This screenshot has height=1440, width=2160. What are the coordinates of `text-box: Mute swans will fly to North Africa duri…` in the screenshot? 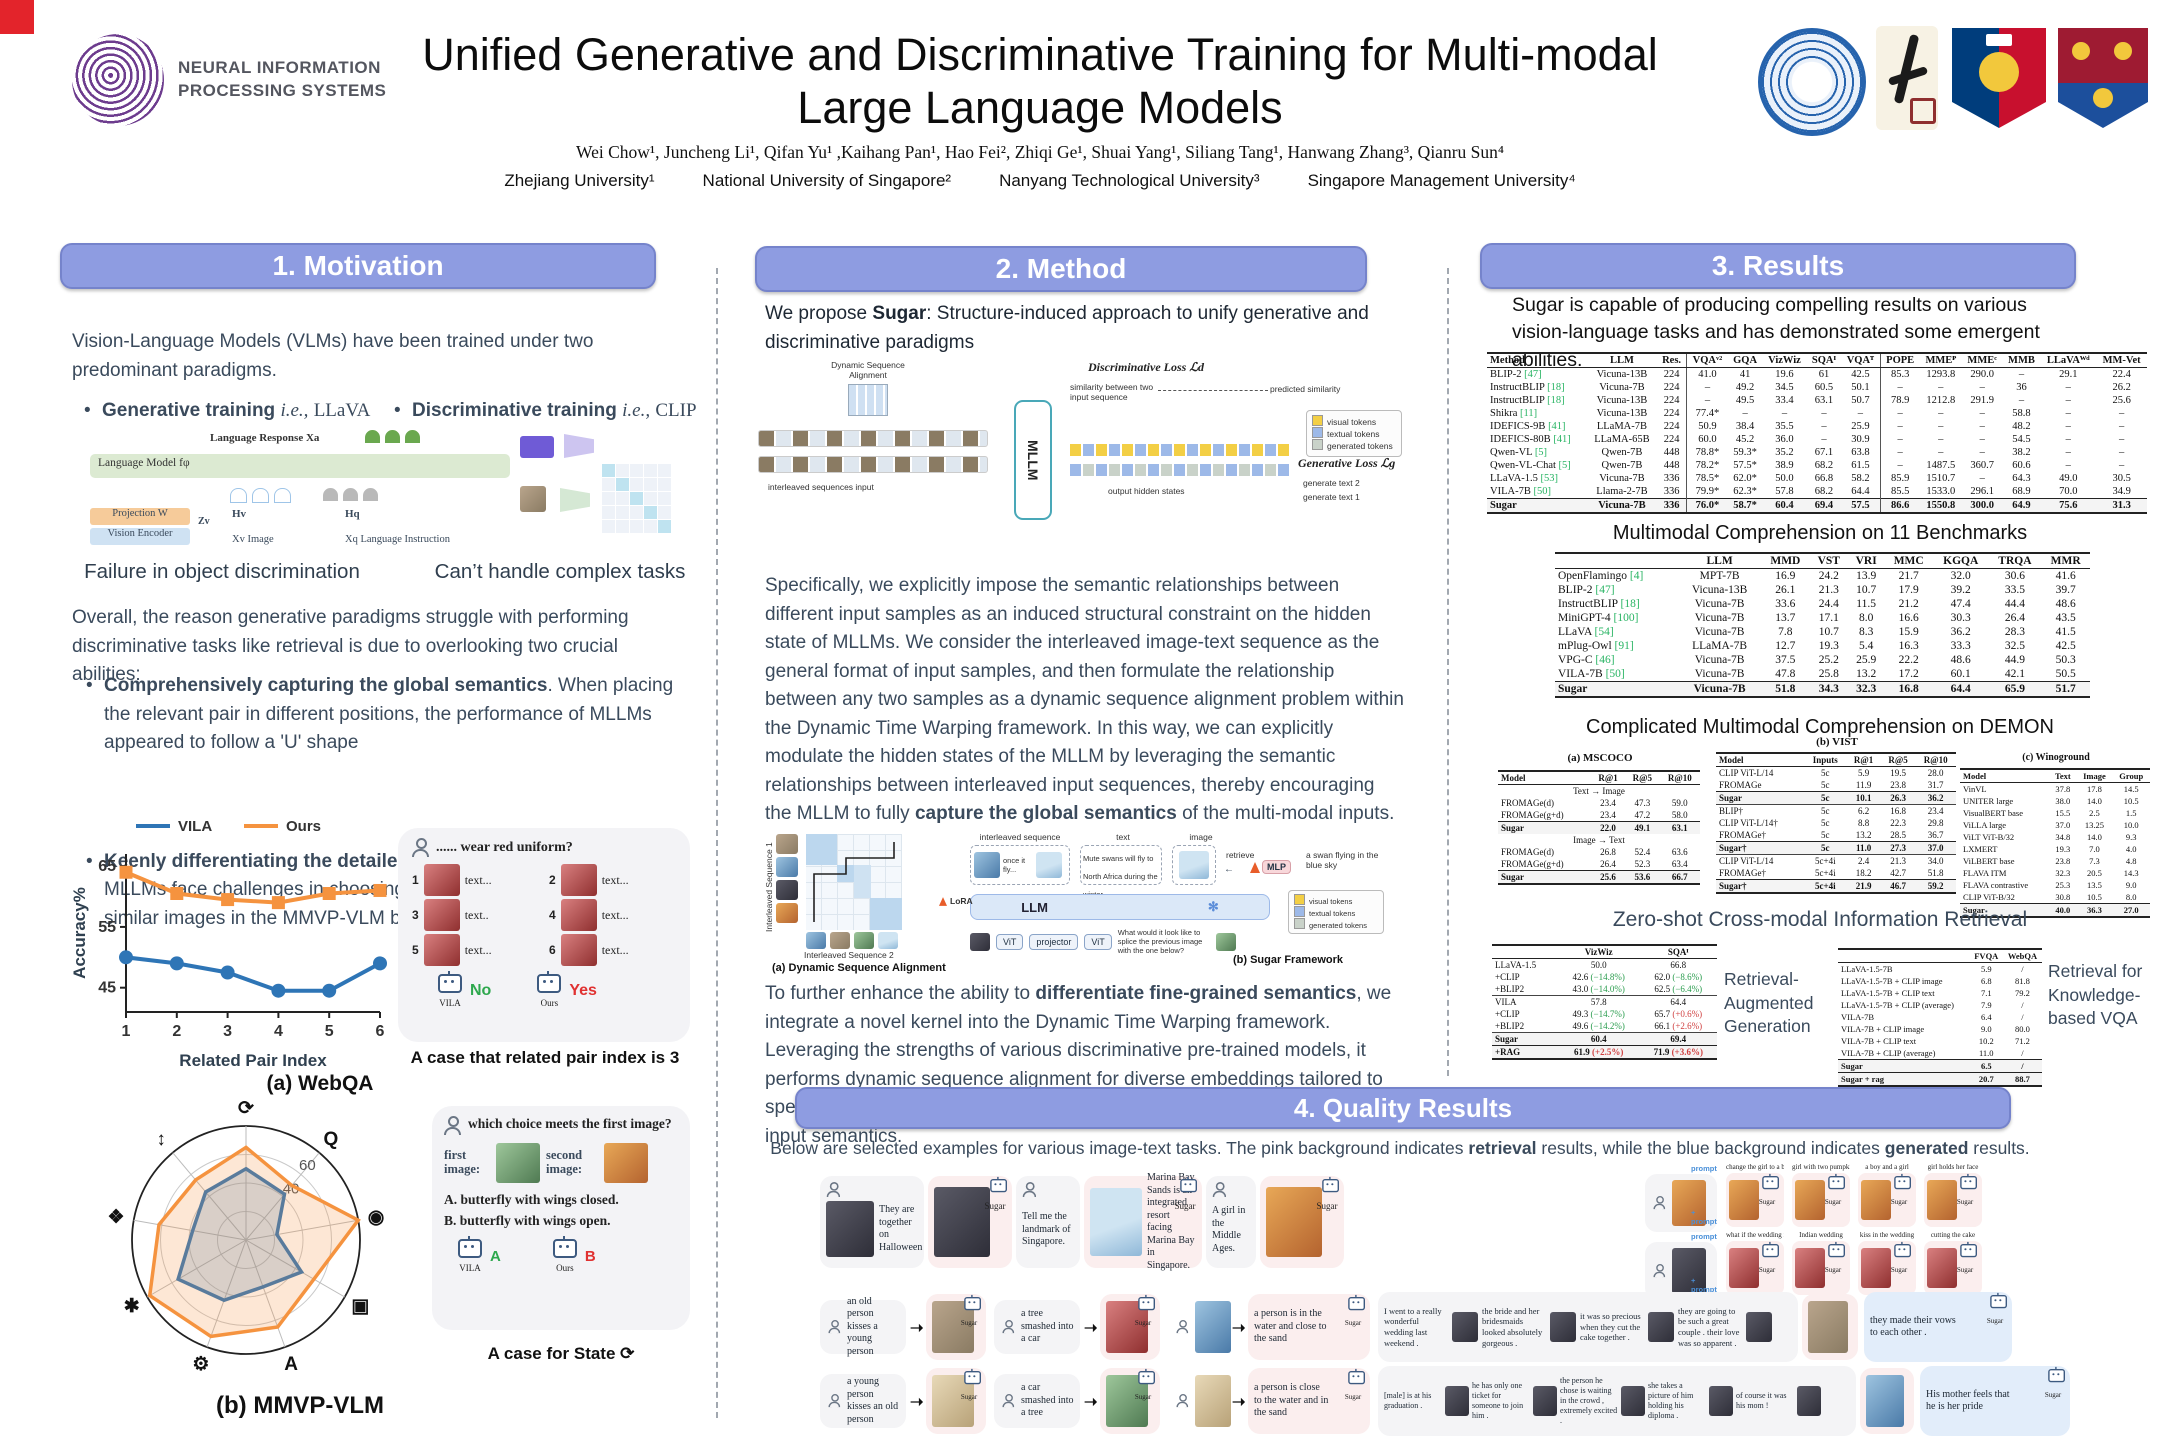 It's located at (1121, 872).